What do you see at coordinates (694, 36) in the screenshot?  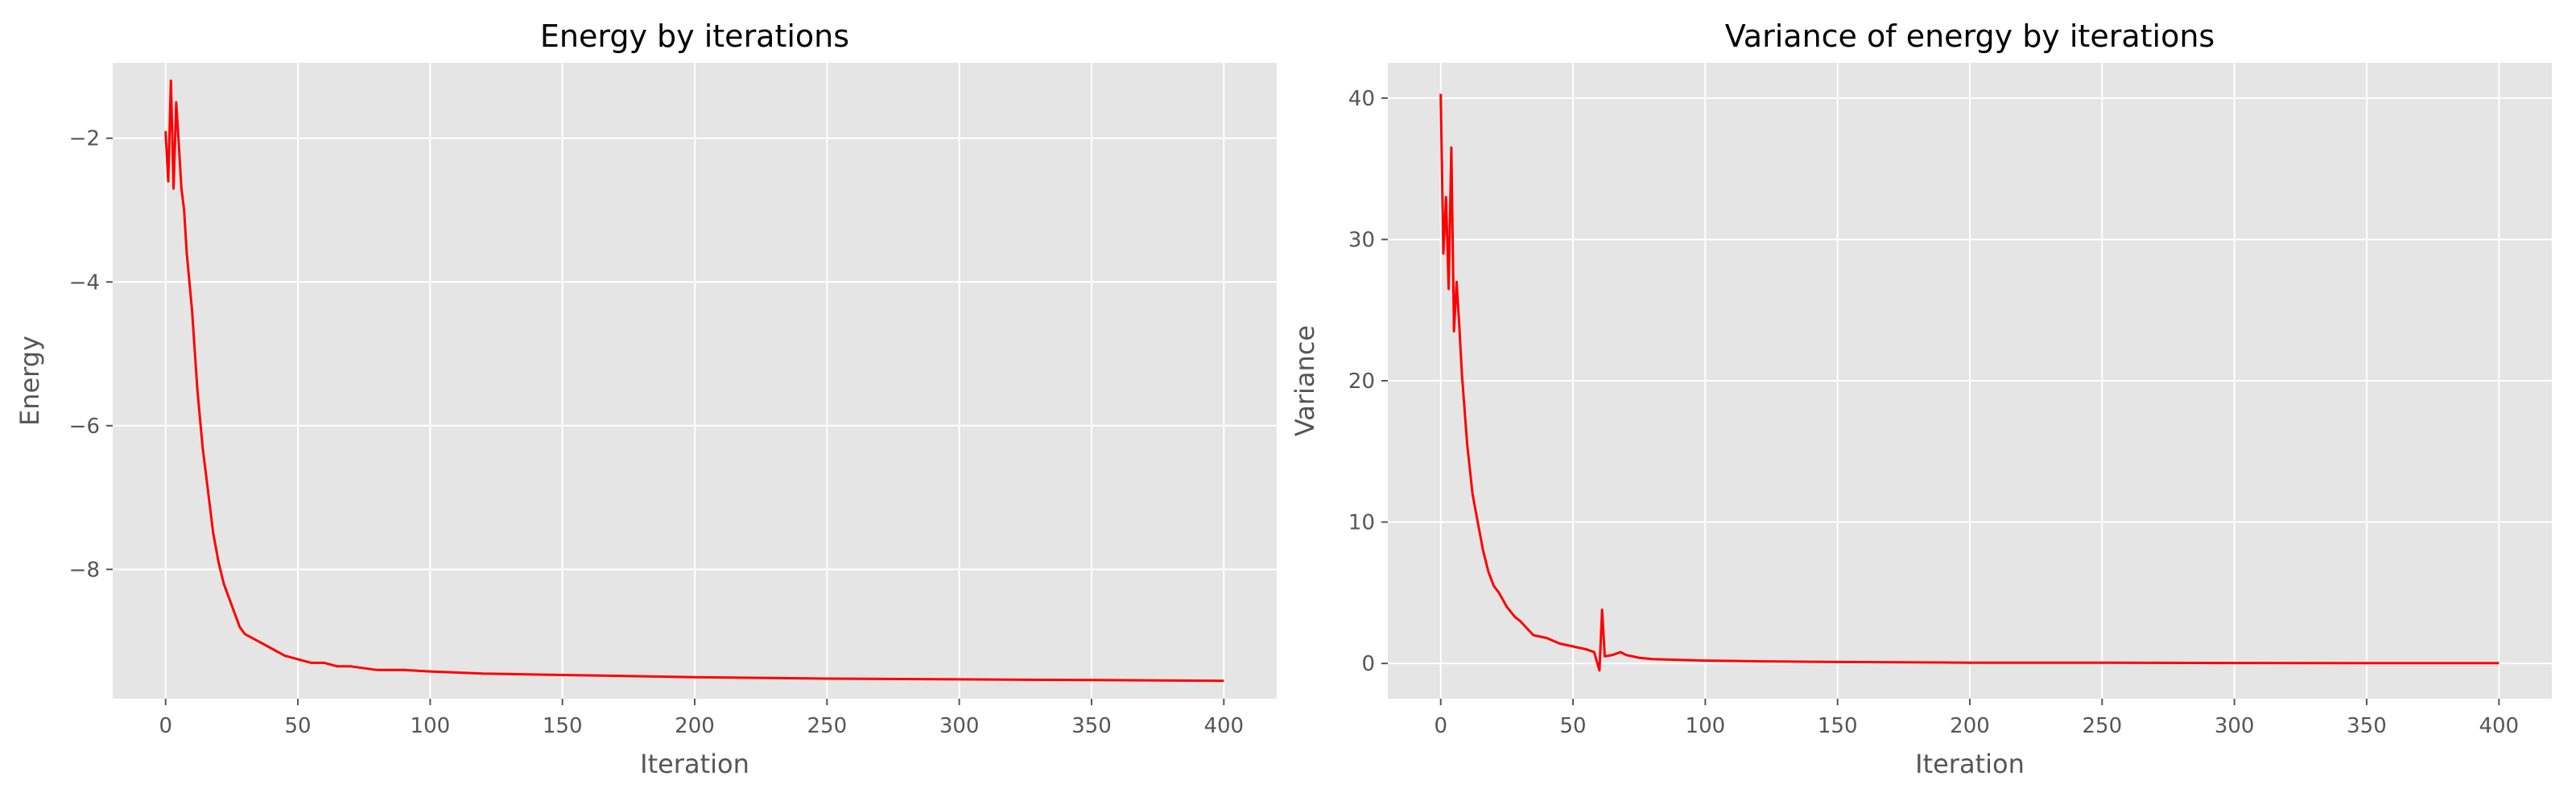 I see `chart-title: Energy by iterations` at bounding box center [694, 36].